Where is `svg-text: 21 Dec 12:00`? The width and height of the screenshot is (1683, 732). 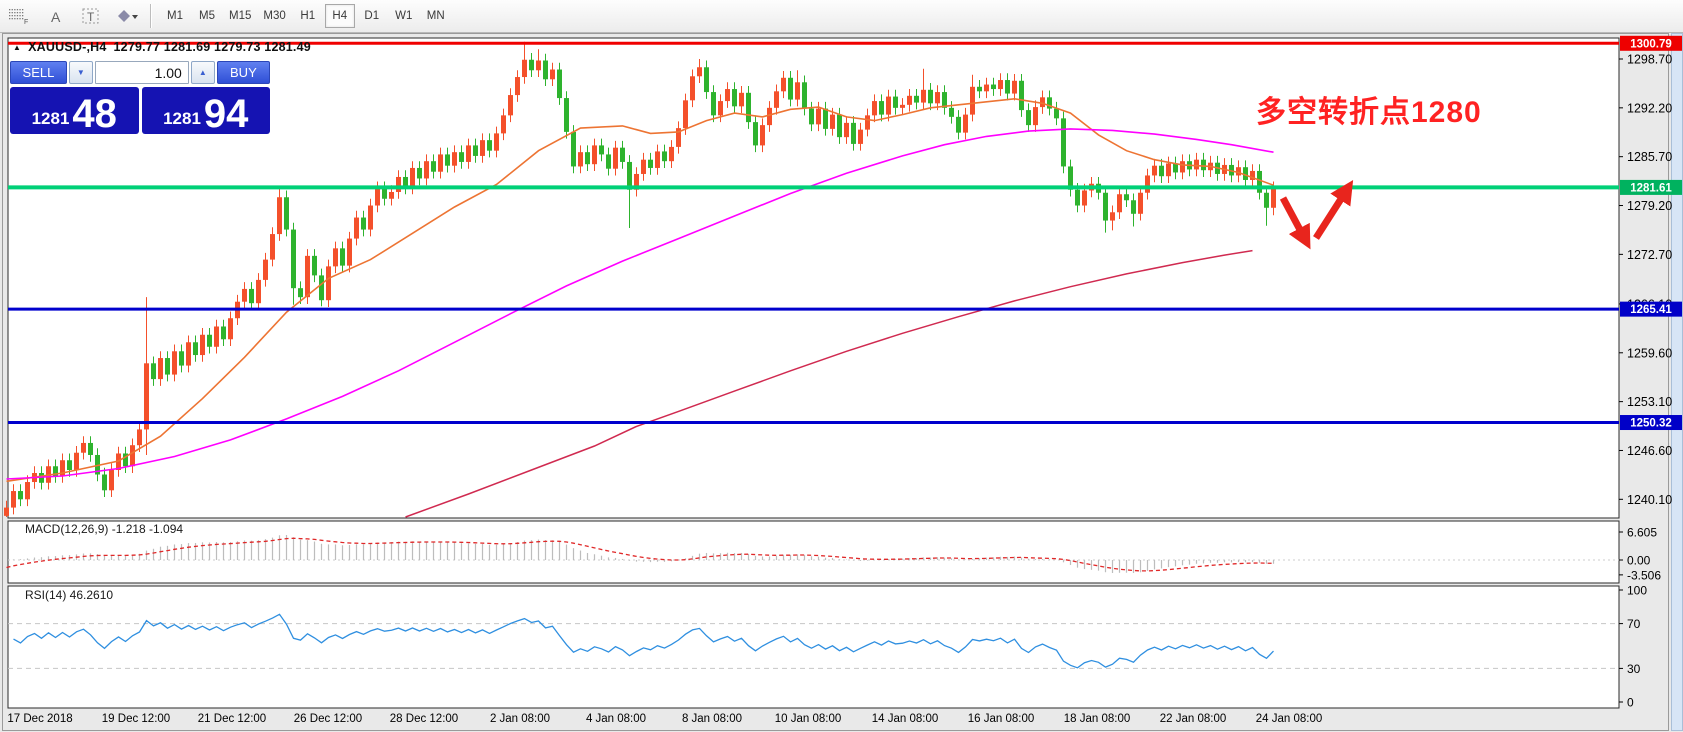
svg-text: 21 Dec 12:00 is located at coordinates (232, 719).